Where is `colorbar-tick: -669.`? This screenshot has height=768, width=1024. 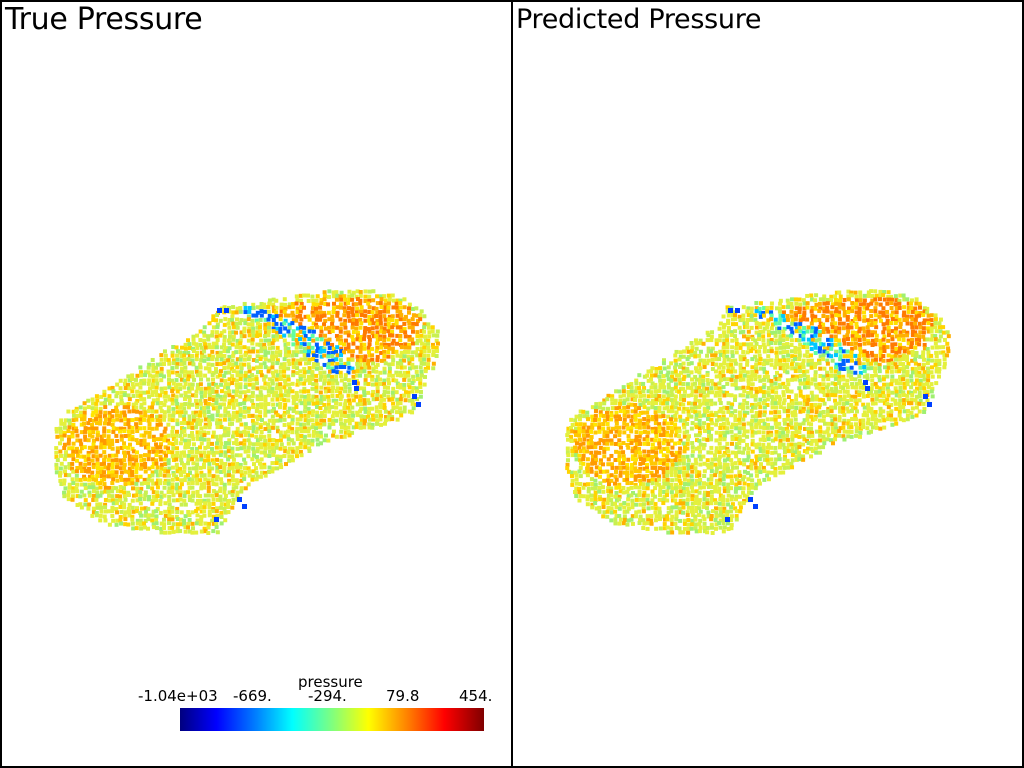
colorbar-tick: -669. is located at coordinates (252, 696).